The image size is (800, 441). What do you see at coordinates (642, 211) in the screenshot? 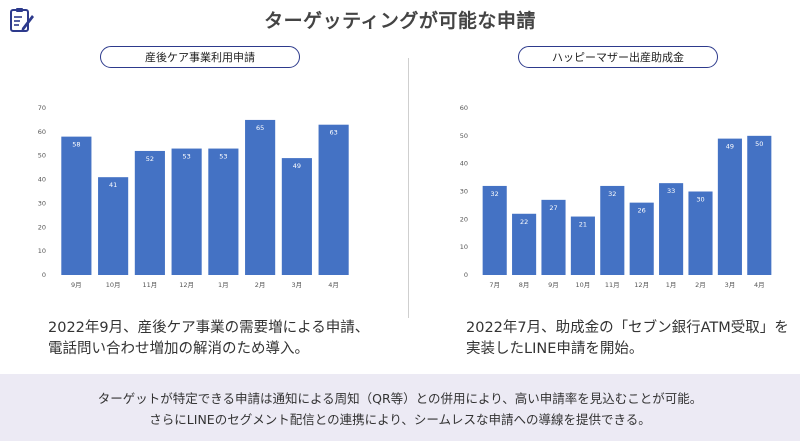
I see `right-chart-data-label: 26` at bounding box center [642, 211].